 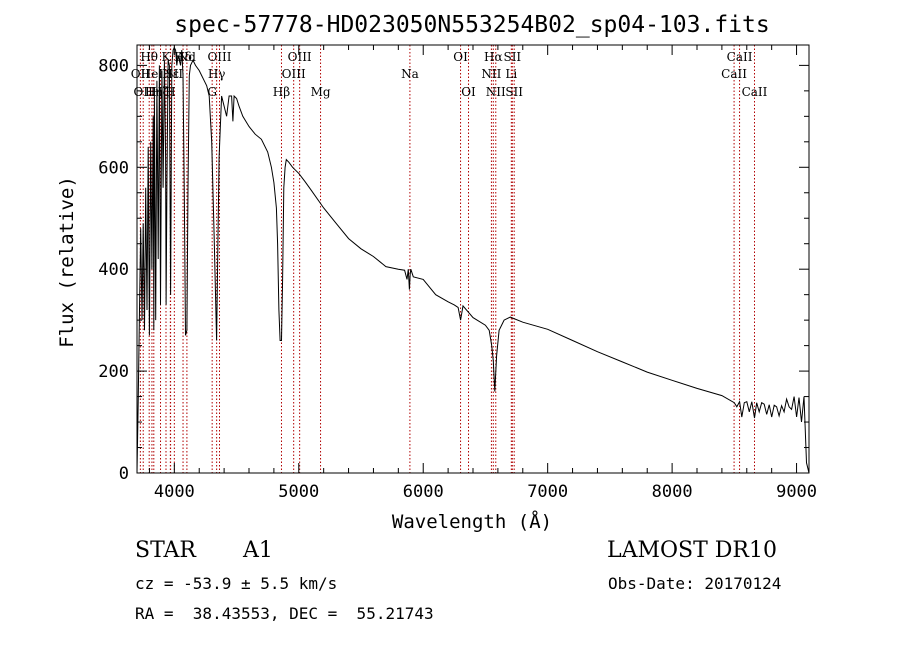 I want to click on line-label: Li, so click(x=511, y=74).